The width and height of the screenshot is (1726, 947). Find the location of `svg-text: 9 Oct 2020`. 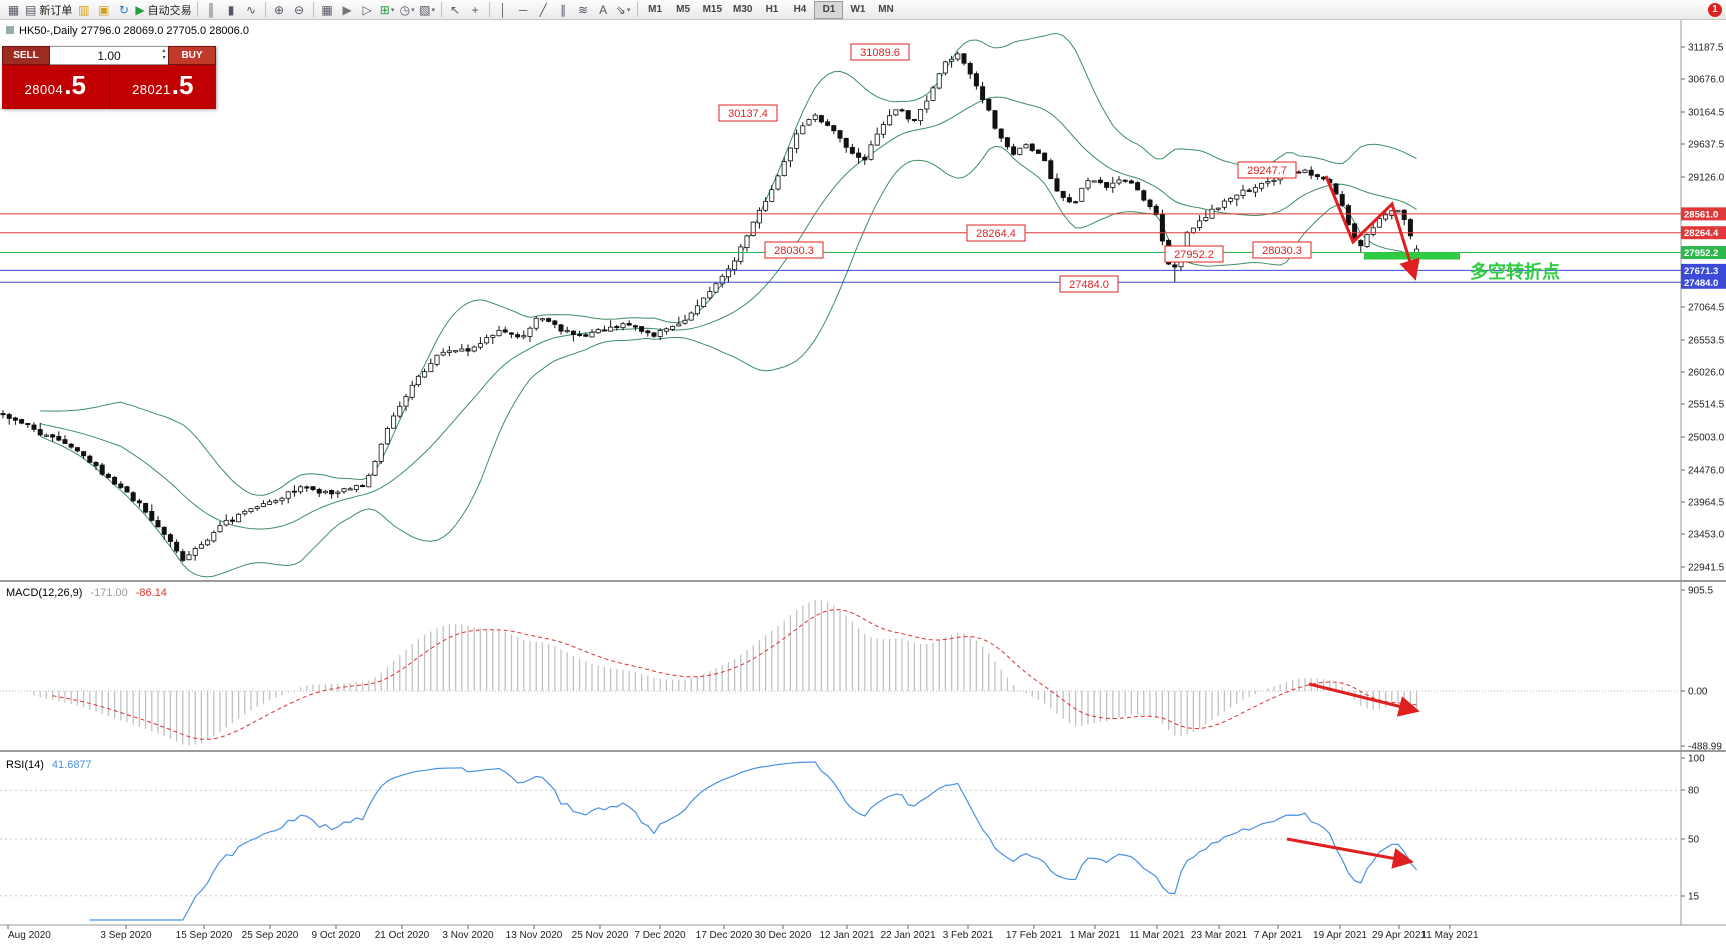

svg-text: 9 Oct 2020 is located at coordinates (336, 935).